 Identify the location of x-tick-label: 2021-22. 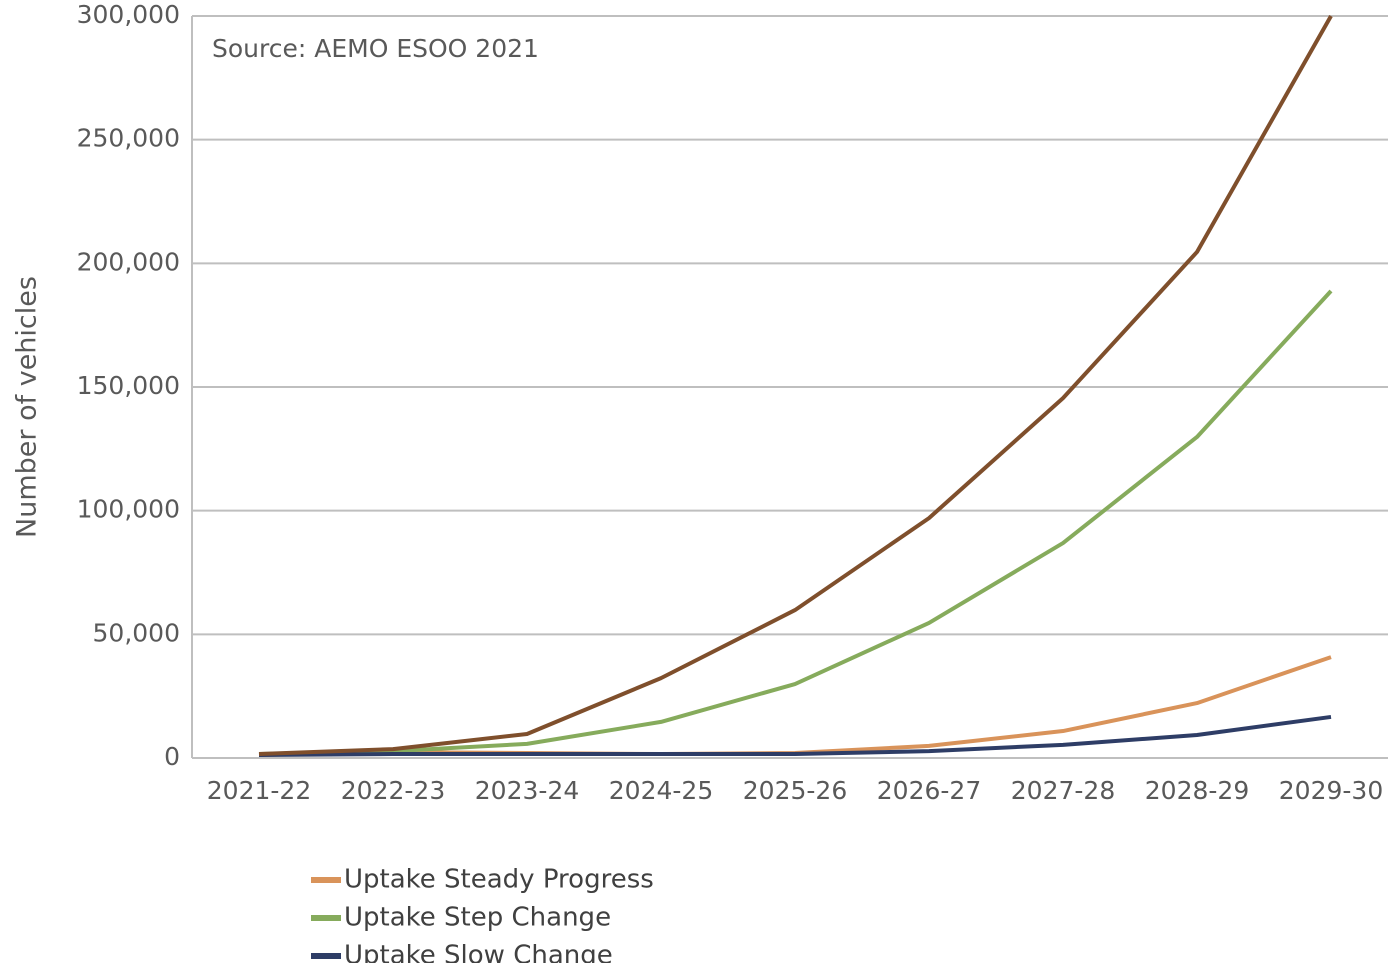
(259, 790).